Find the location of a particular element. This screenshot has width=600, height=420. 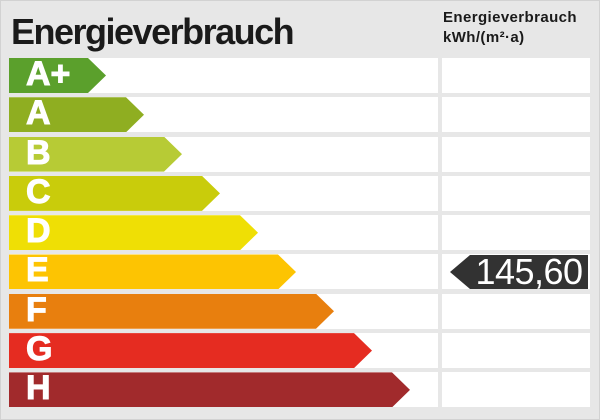

scale-track-cell: A+ is located at coordinates (223, 75).